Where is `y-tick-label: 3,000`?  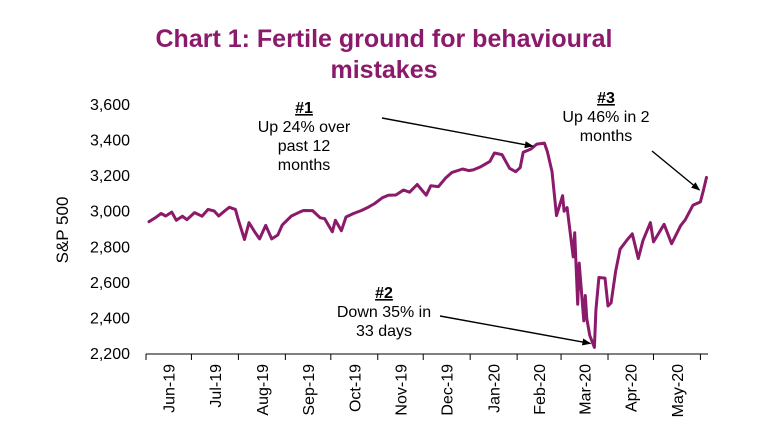
y-tick-label: 3,000 is located at coordinates (110, 212).